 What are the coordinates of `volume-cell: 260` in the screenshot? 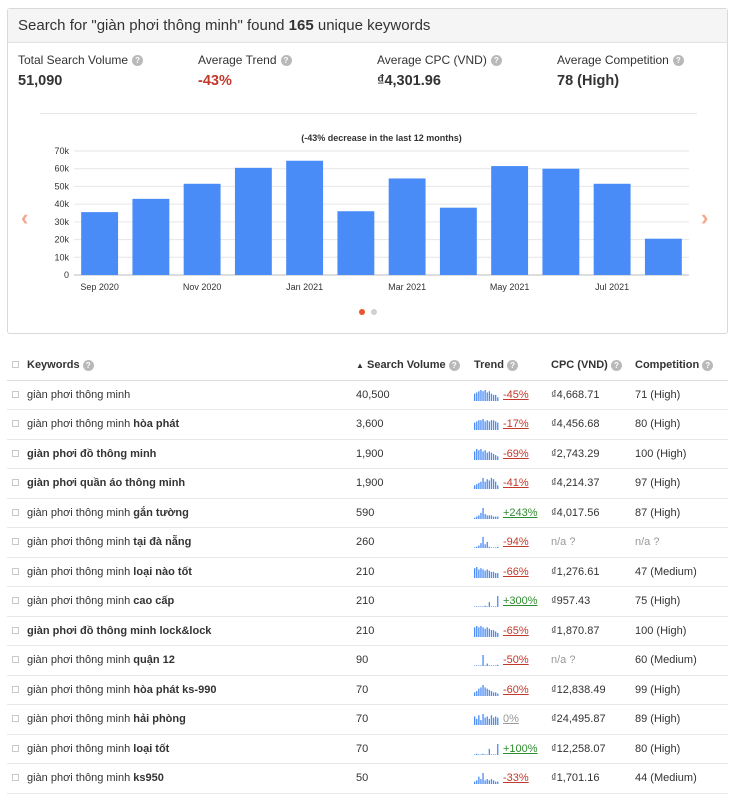 It's located at (412, 542).